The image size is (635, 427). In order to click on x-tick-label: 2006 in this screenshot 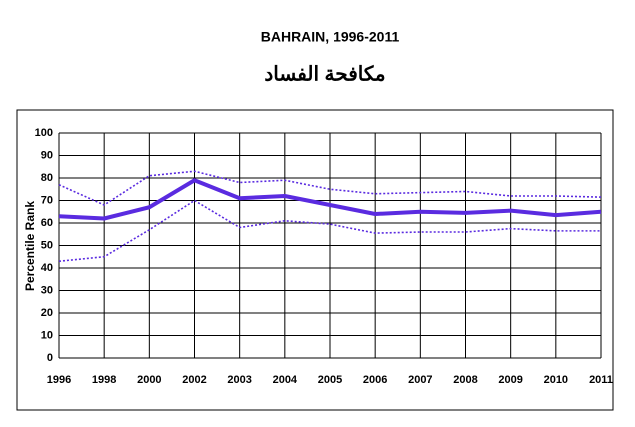, I will do `click(375, 380)`.